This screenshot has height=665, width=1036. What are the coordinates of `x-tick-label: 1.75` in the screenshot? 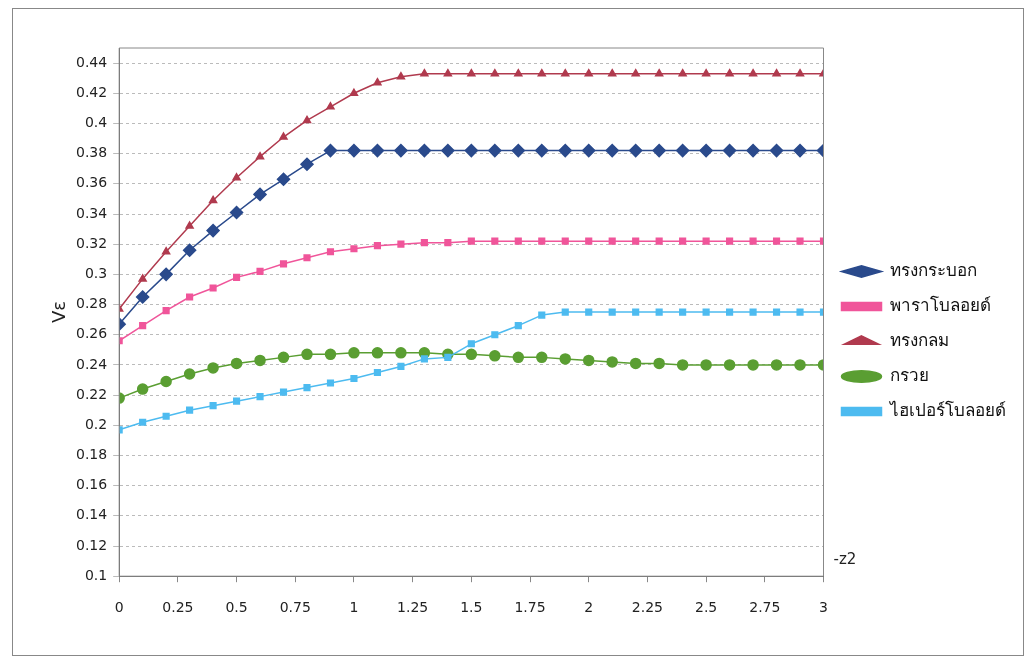 It's located at (530, 607).